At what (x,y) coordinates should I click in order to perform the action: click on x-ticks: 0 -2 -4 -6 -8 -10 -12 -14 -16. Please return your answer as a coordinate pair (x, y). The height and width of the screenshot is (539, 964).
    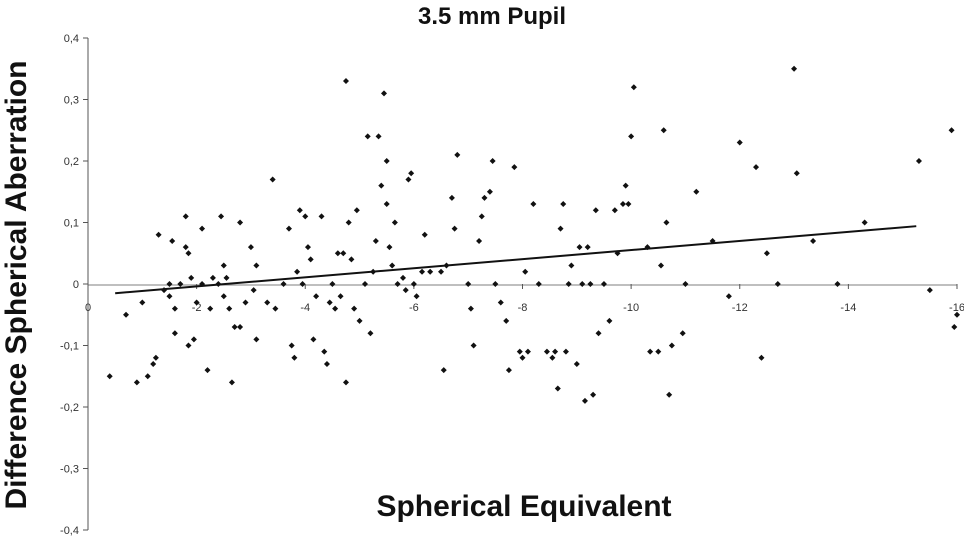
    Looking at the image, I should click on (524, 299).